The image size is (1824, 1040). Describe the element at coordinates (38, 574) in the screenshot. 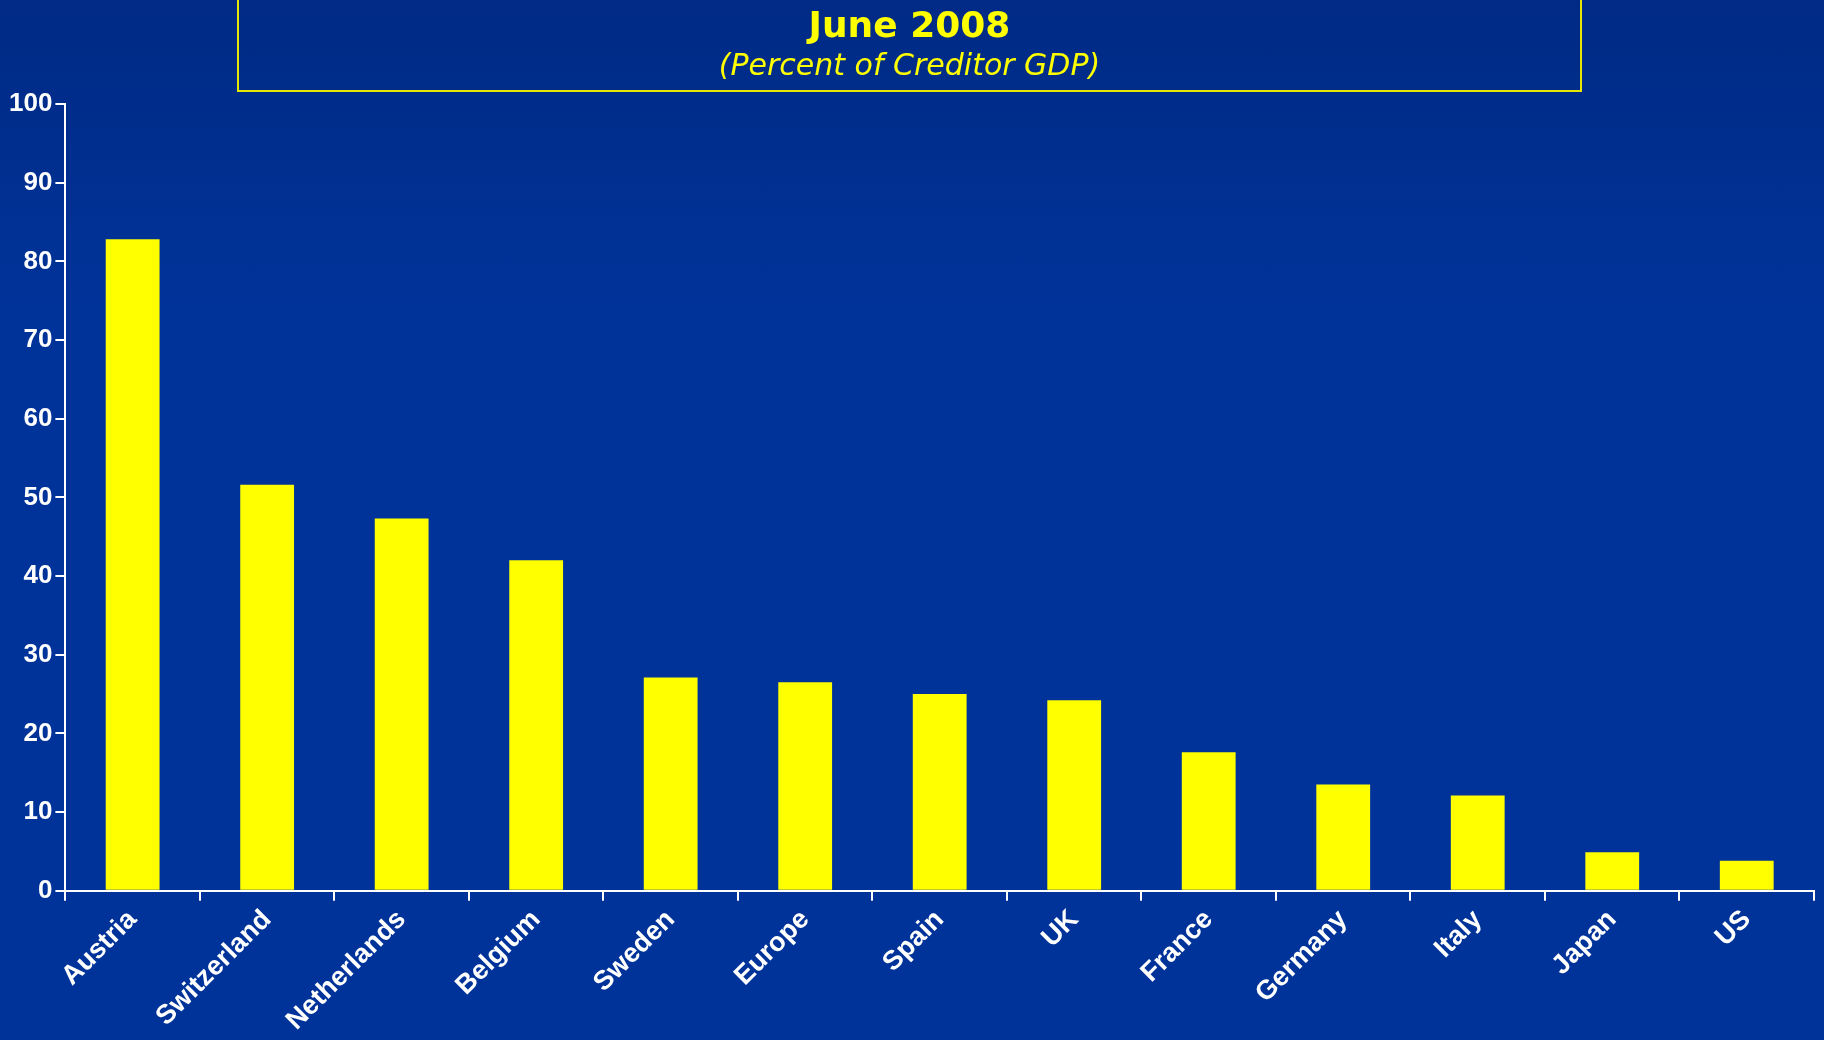

I see `y-tick-label: 40` at that location.